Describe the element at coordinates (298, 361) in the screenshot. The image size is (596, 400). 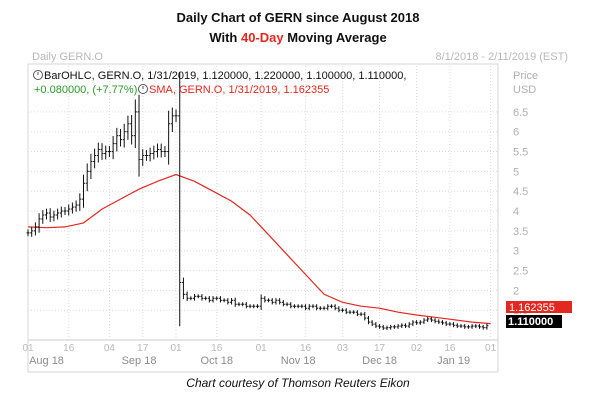
I see `month-label: Nov 18` at that location.